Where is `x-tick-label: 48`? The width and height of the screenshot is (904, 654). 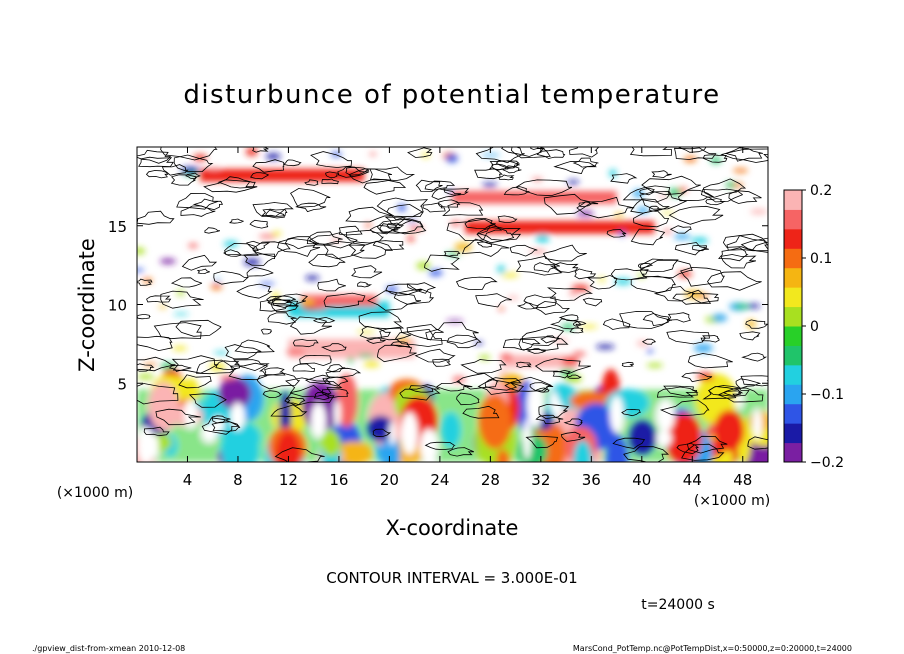
x-tick-label: 48 is located at coordinates (742, 480).